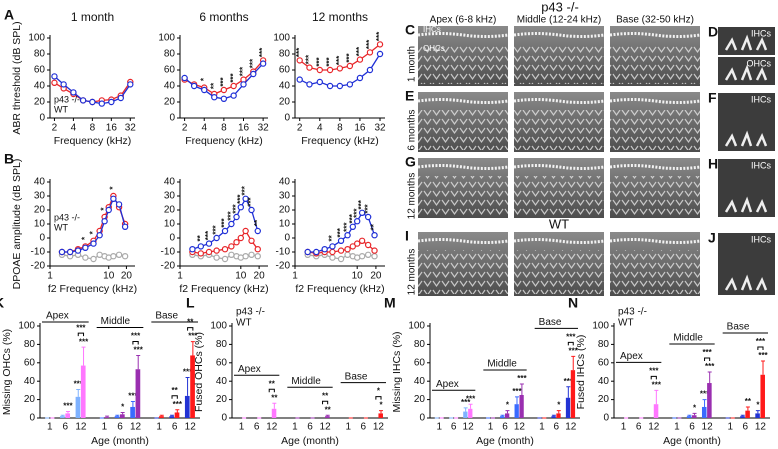  I want to click on group-label: Middle, so click(116, 321).